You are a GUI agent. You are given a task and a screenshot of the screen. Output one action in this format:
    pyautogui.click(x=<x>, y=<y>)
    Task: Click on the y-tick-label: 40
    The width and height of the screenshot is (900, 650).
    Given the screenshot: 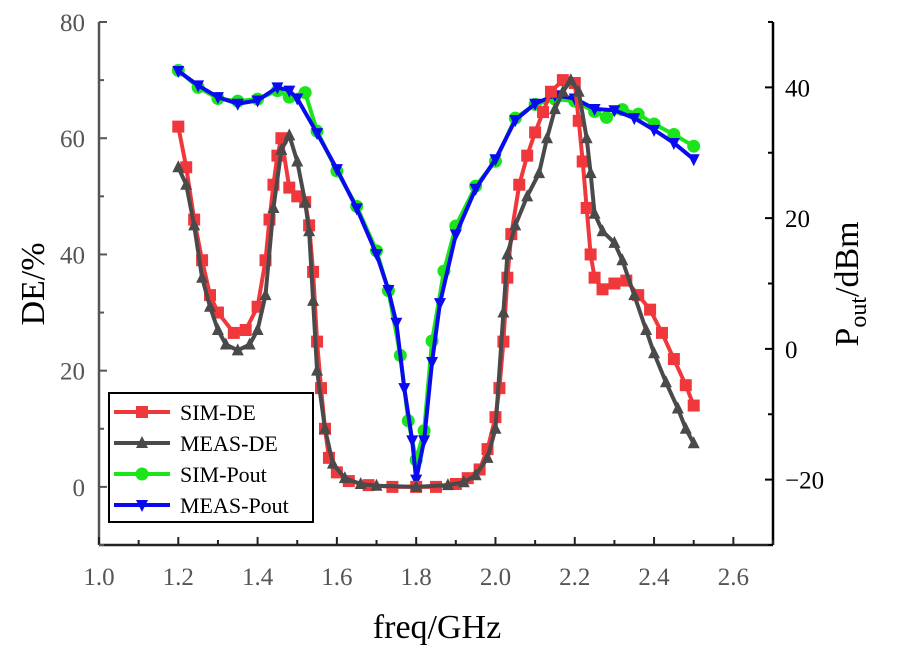 What is the action you would take?
    pyautogui.click(x=72, y=255)
    